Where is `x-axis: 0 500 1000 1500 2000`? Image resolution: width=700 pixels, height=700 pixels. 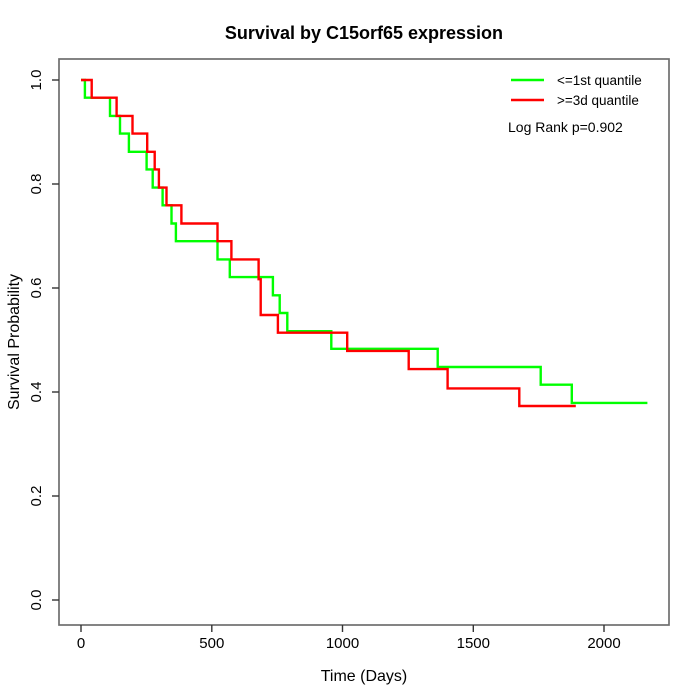
x-axis: 0 500 1000 1500 2000 is located at coordinates (349, 638).